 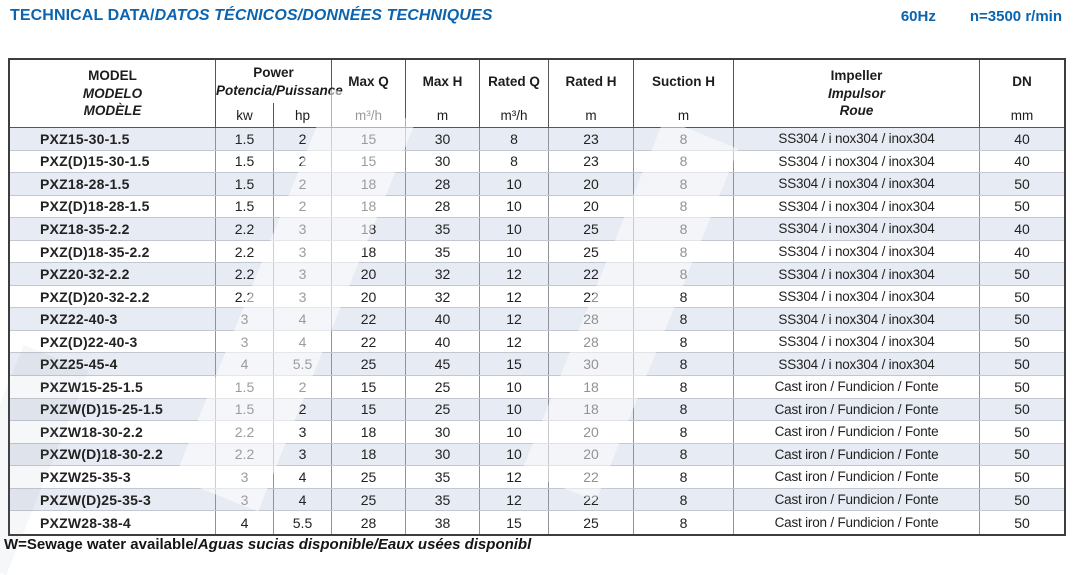 What do you see at coordinates (443, 229) in the screenshot?
I see `cell-max-h: 35` at bounding box center [443, 229].